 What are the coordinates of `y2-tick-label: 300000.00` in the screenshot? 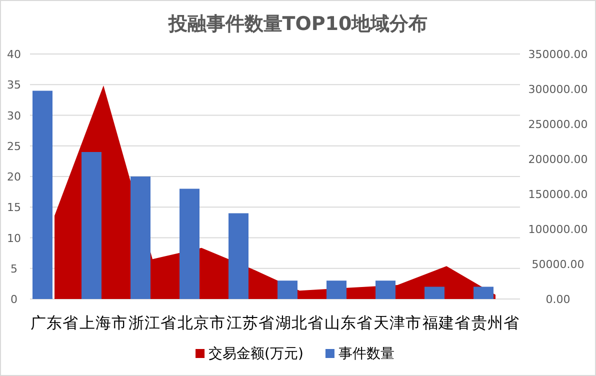 It's located at (558, 89).